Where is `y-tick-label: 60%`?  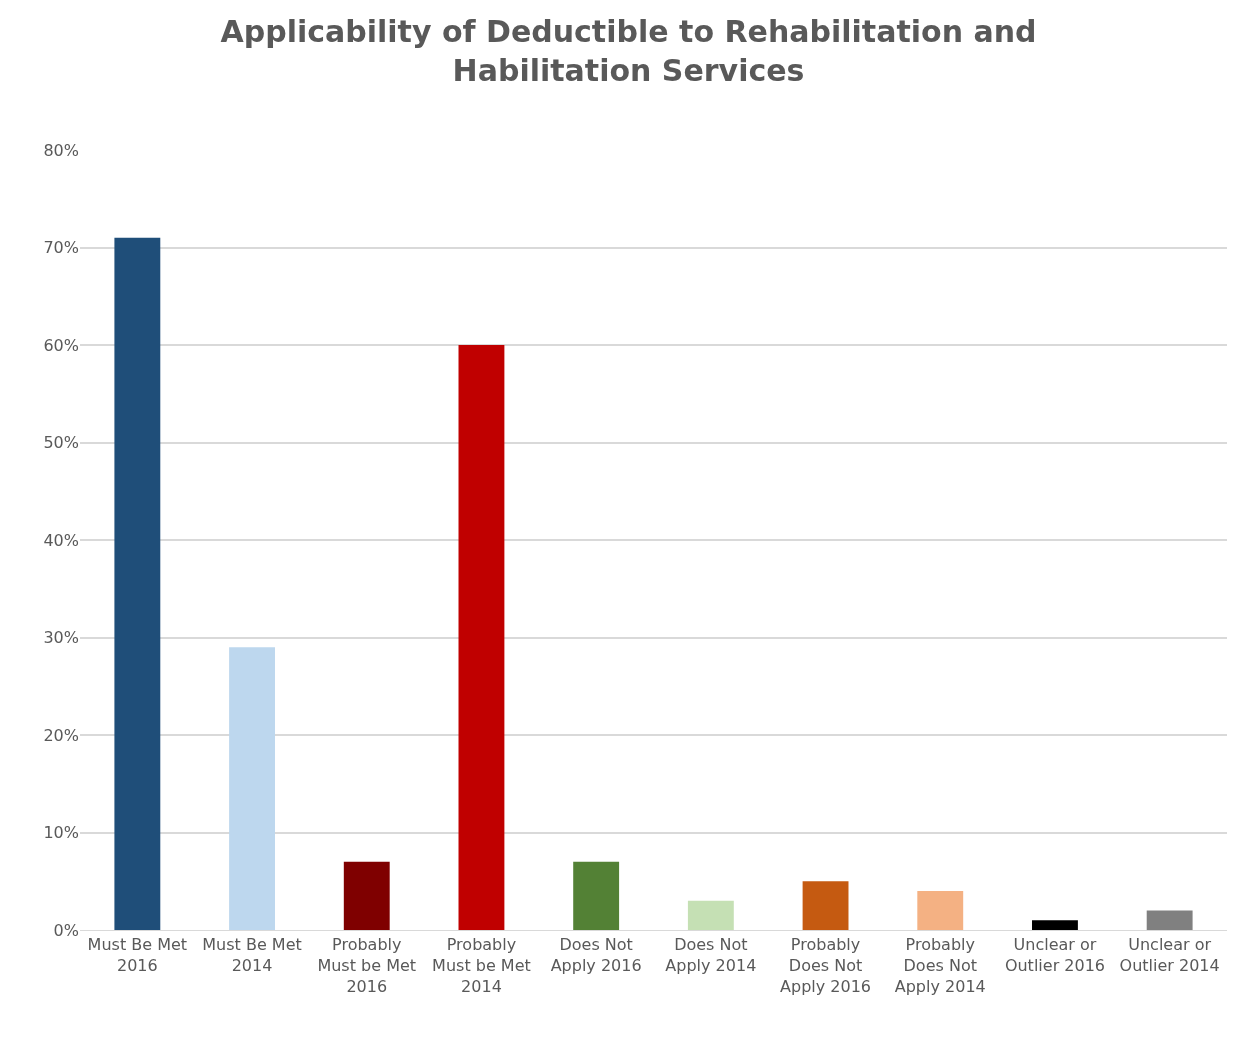 y-tick-label: 60% is located at coordinates (61, 345).